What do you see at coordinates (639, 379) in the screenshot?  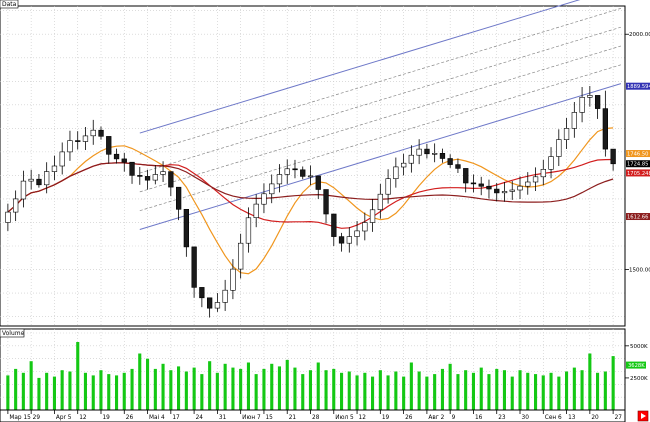 I see `volume-axis-tick-label: 2500K` at bounding box center [639, 379].